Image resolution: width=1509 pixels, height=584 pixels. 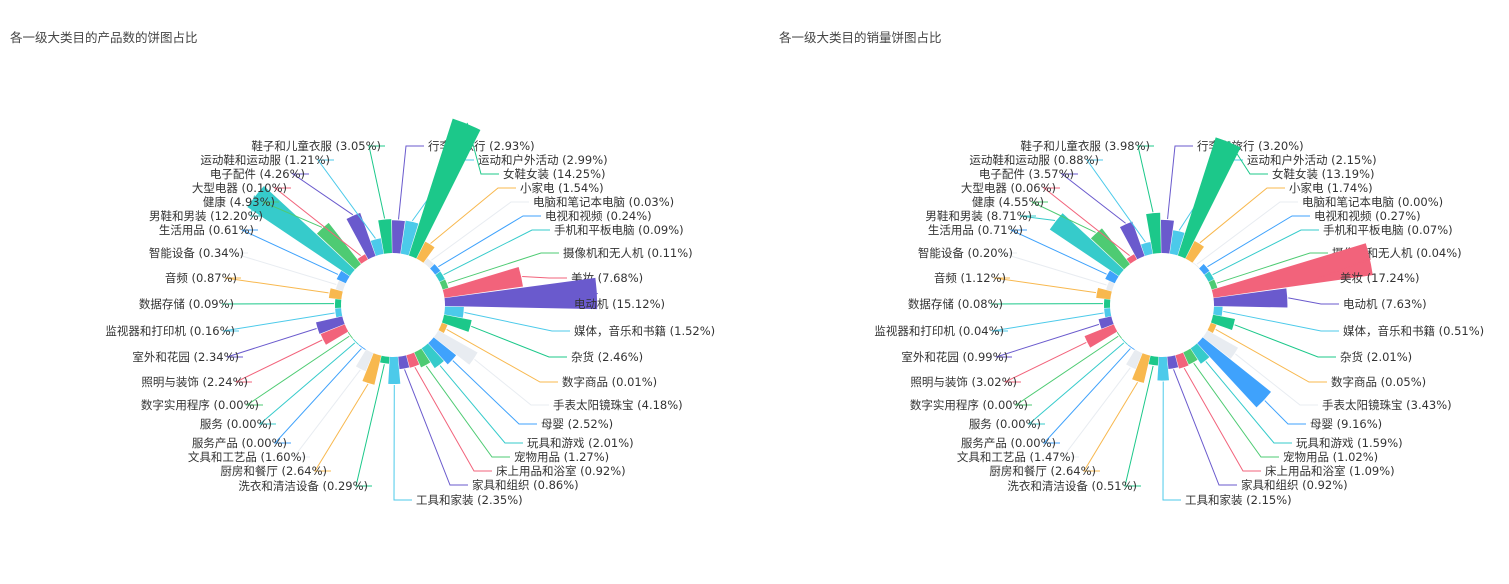 I want to click on sector-label: 数字实用程序 (0.00%), so click(x=969, y=405).